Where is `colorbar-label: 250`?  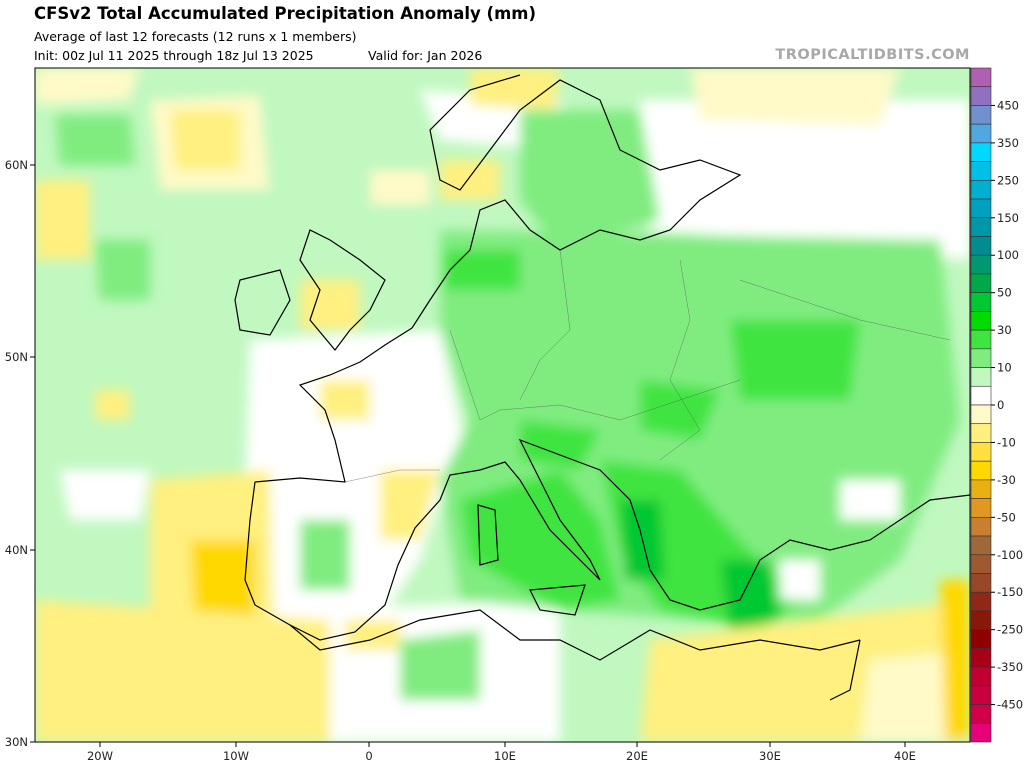
colorbar-label: 250 is located at coordinates (1008, 180).